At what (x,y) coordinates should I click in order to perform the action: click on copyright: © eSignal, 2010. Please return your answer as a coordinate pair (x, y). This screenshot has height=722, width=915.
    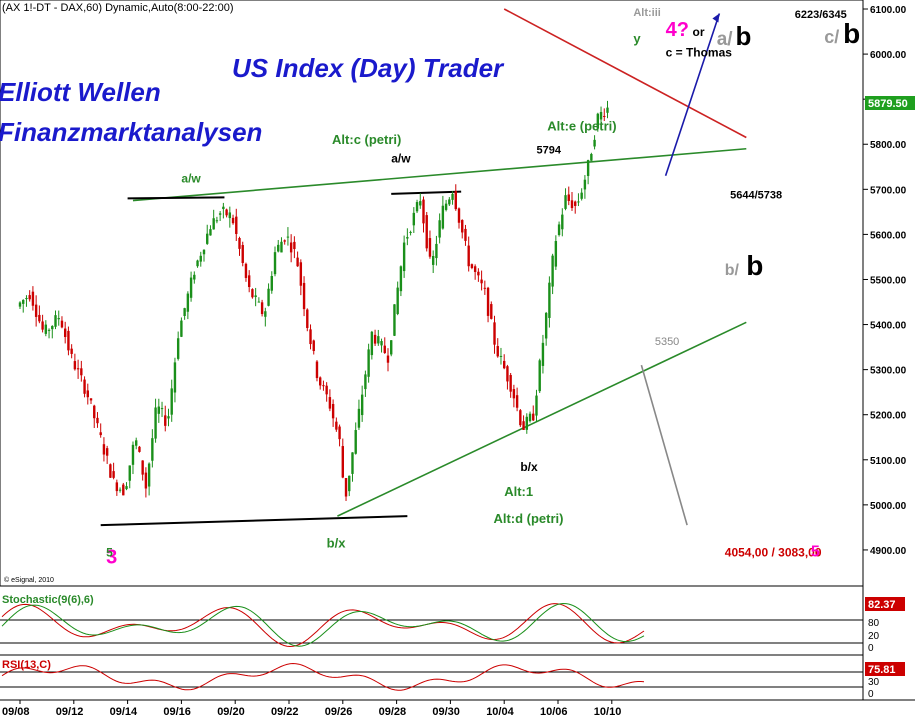
    Looking at the image, I should click on (29, 580).